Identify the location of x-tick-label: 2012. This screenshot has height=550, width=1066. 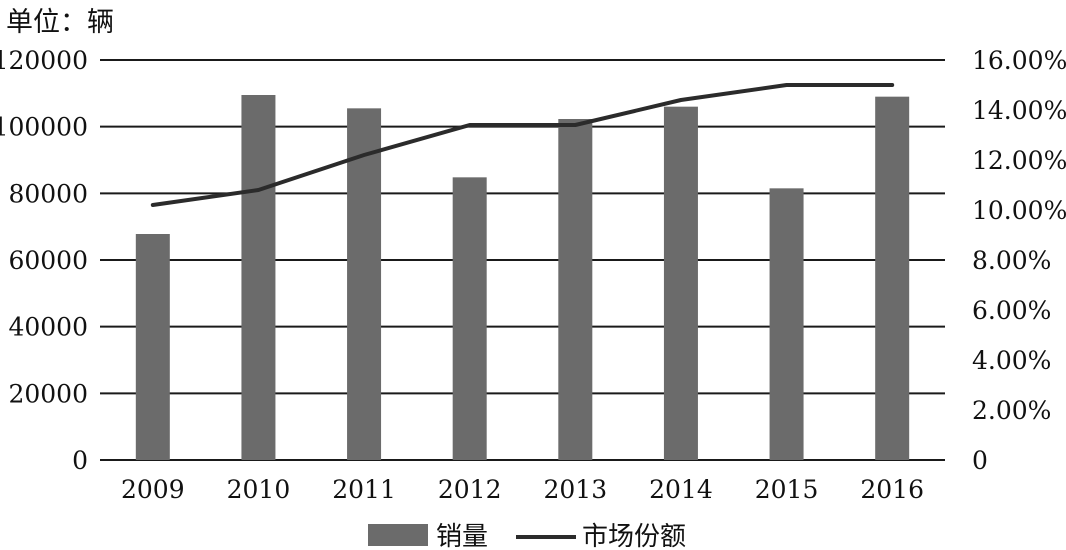
(470, 489).